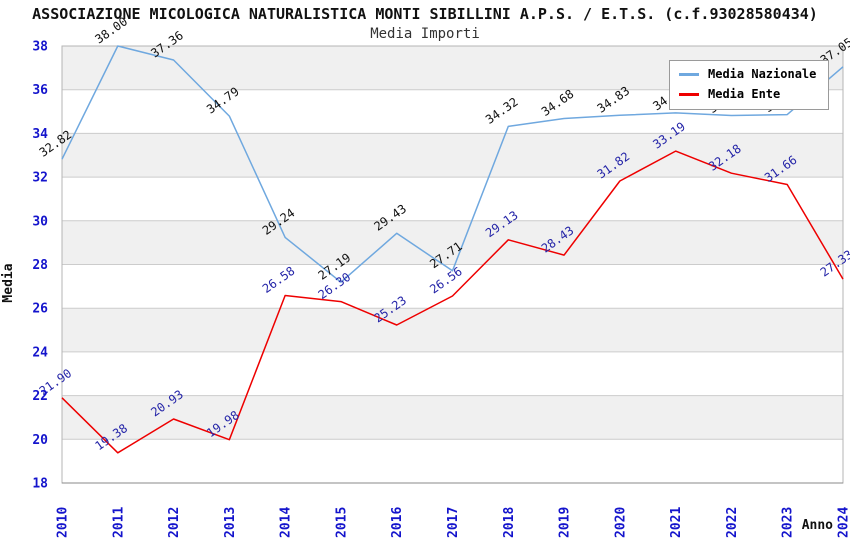  Describe the element at coordinates (689, 94) in the screenshot. I see `media-ente-line-swatch-icon` at that location.